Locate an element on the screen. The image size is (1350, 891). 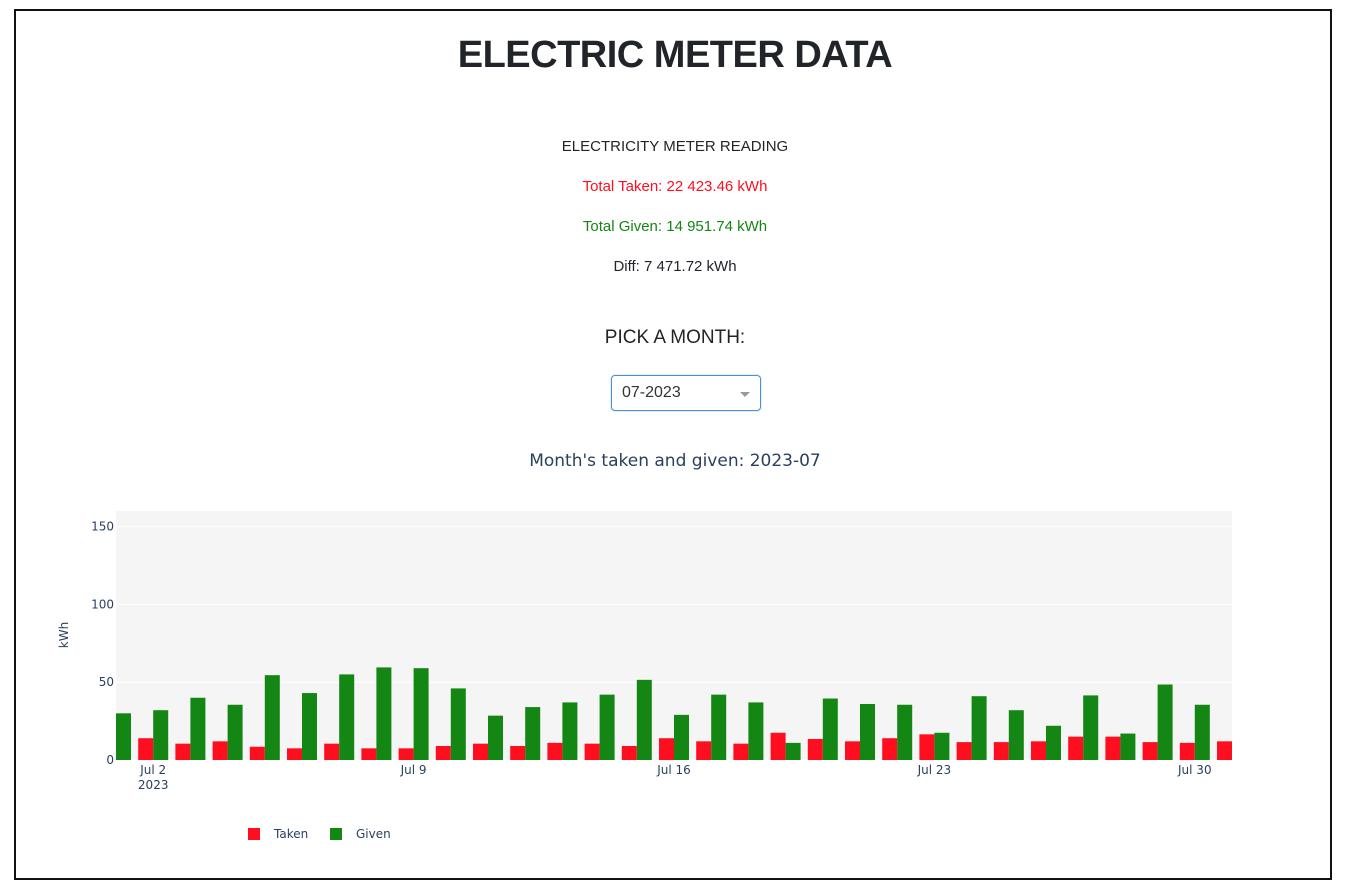
bars is located at coordinates (674, 713).